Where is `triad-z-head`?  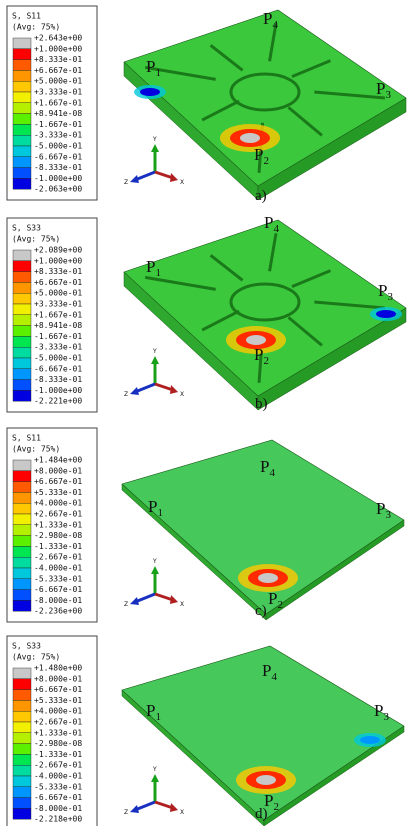 triad-z-head is located at coordinates (134, 391).